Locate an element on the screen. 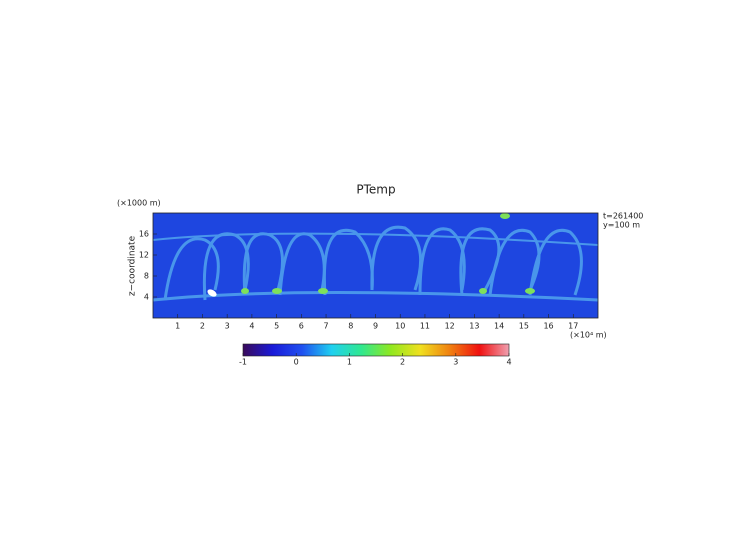  y-axis-label: z−coordinate is located at coordinates (133, 265).